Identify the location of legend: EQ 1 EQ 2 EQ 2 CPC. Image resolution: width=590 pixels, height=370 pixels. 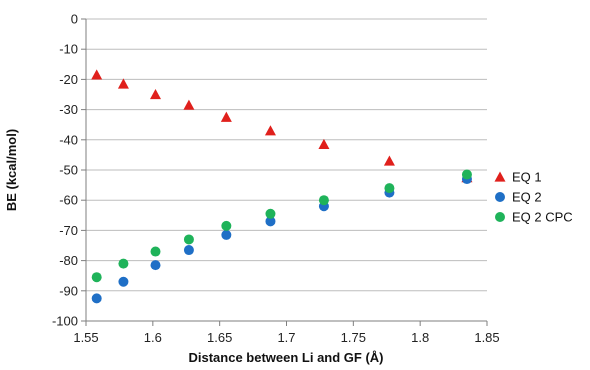
(533, 197).